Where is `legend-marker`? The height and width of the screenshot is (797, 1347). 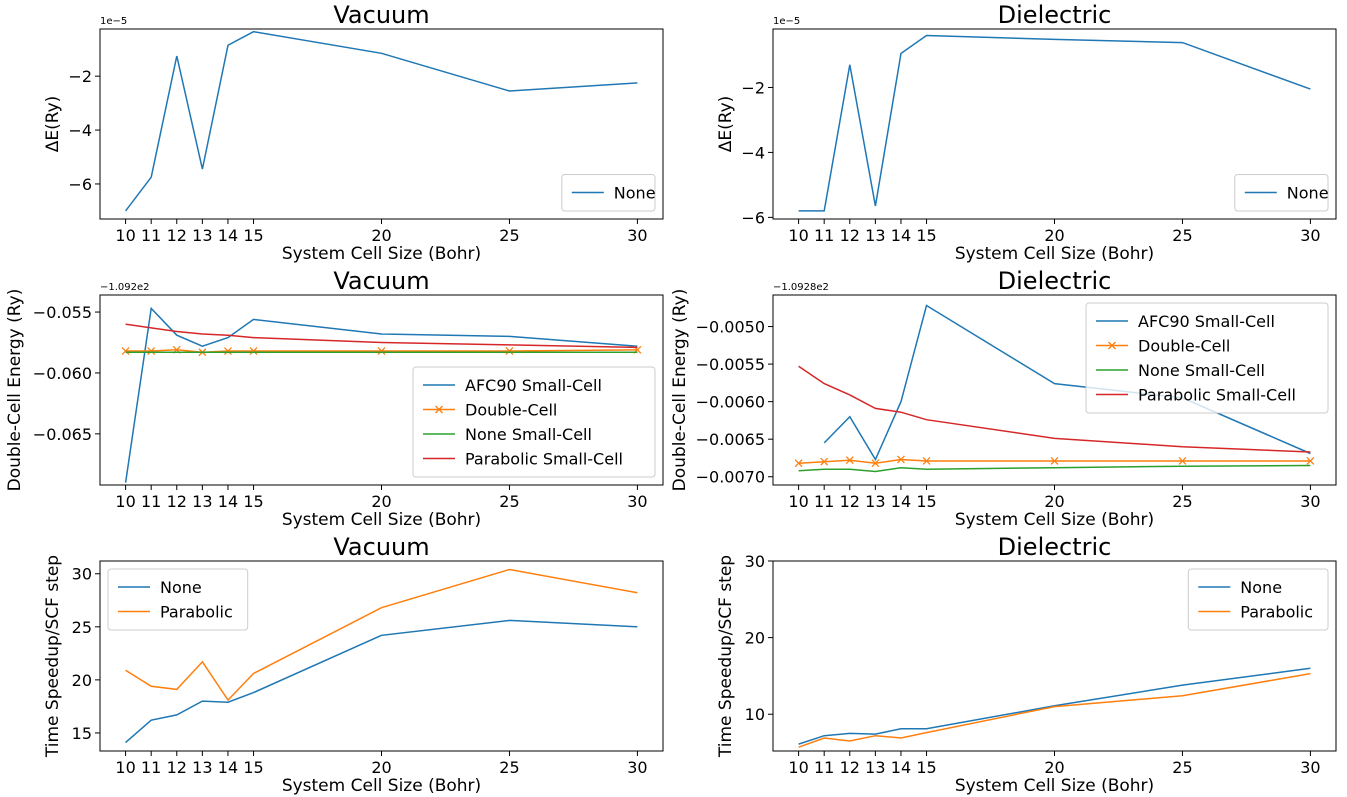
legend-marker is located at coordinates (1112, 345).